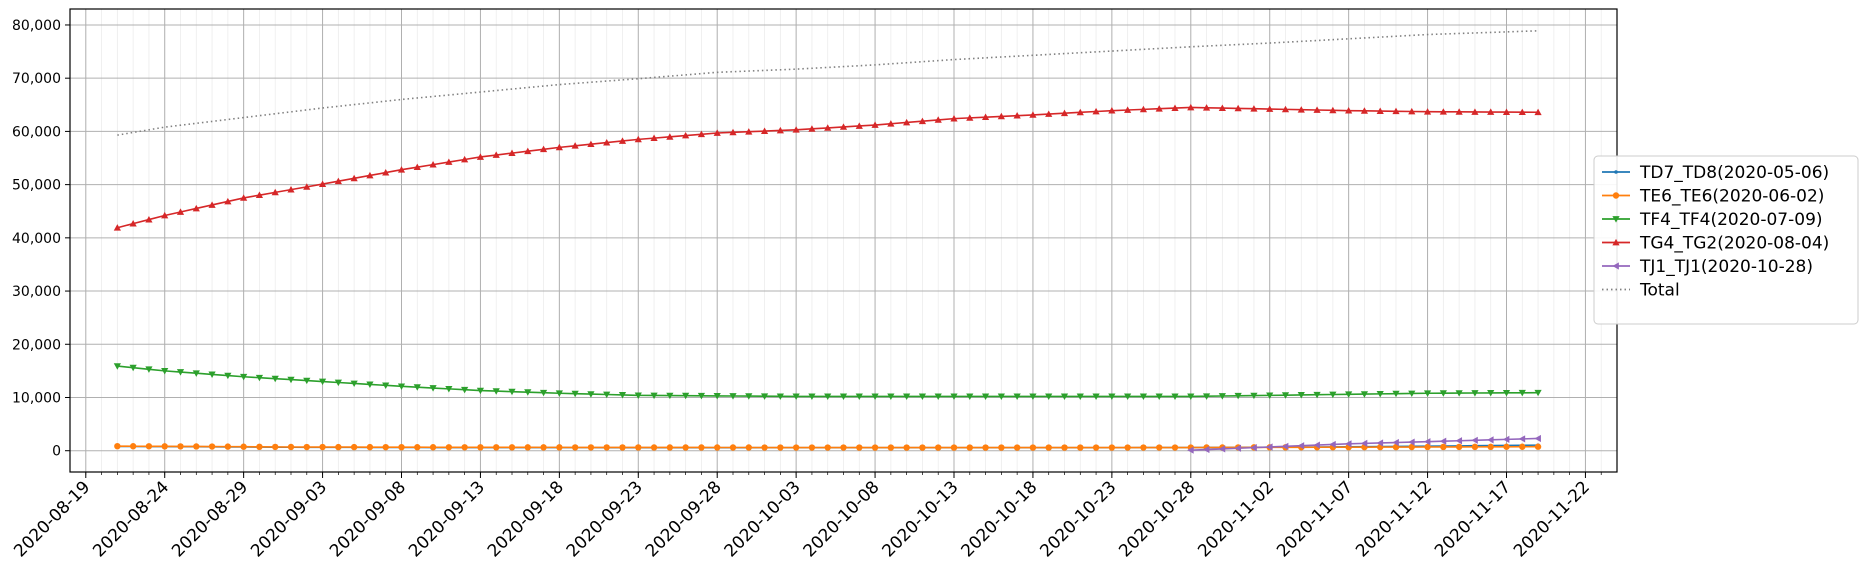 The height and width of the screenshot is (578, 1866). Describe the element at coordinates (763, 519) in the screenshot. I see `x-tick-label: 2020-10-03` at that location.